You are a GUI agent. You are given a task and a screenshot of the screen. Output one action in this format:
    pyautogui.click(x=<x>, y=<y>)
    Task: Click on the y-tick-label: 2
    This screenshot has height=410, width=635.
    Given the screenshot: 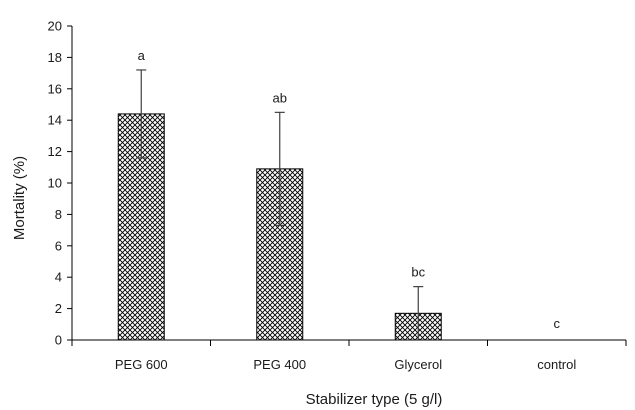 What is the action you would take?
    pyautogui.click(x=58, y=308)
    